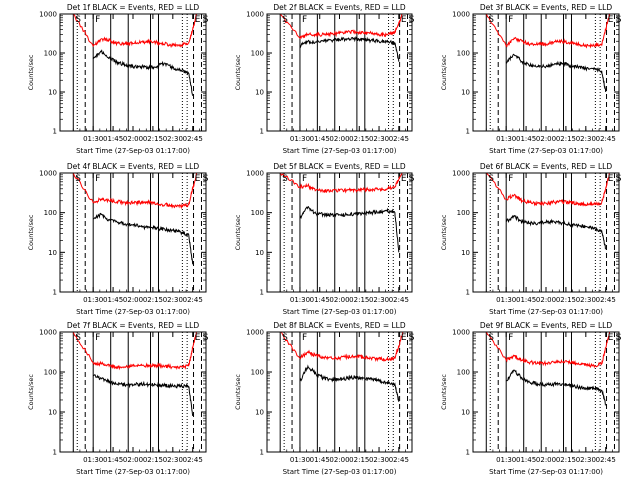 The height and width of the screenshot is (480, 640). Describe the element at coordinates (339, 325) in the screenshot. I see `panel-title: Det 8f BLACK = Events, RED = LLD` at that location.